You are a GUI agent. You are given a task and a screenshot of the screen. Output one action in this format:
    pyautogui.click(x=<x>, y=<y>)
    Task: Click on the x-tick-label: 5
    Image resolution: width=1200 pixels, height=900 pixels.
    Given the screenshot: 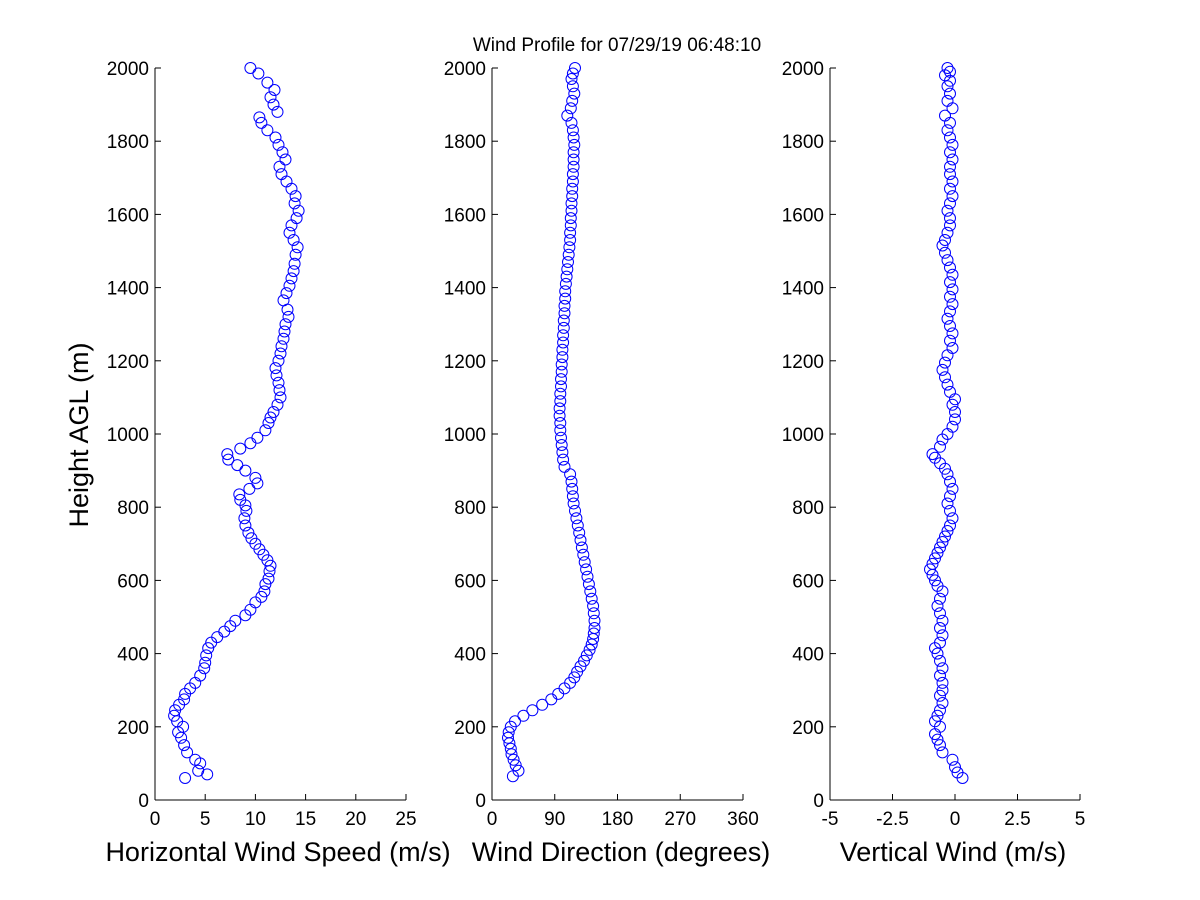 What is the action you would take?
    pyautogui.click(x=205, y=819)
    